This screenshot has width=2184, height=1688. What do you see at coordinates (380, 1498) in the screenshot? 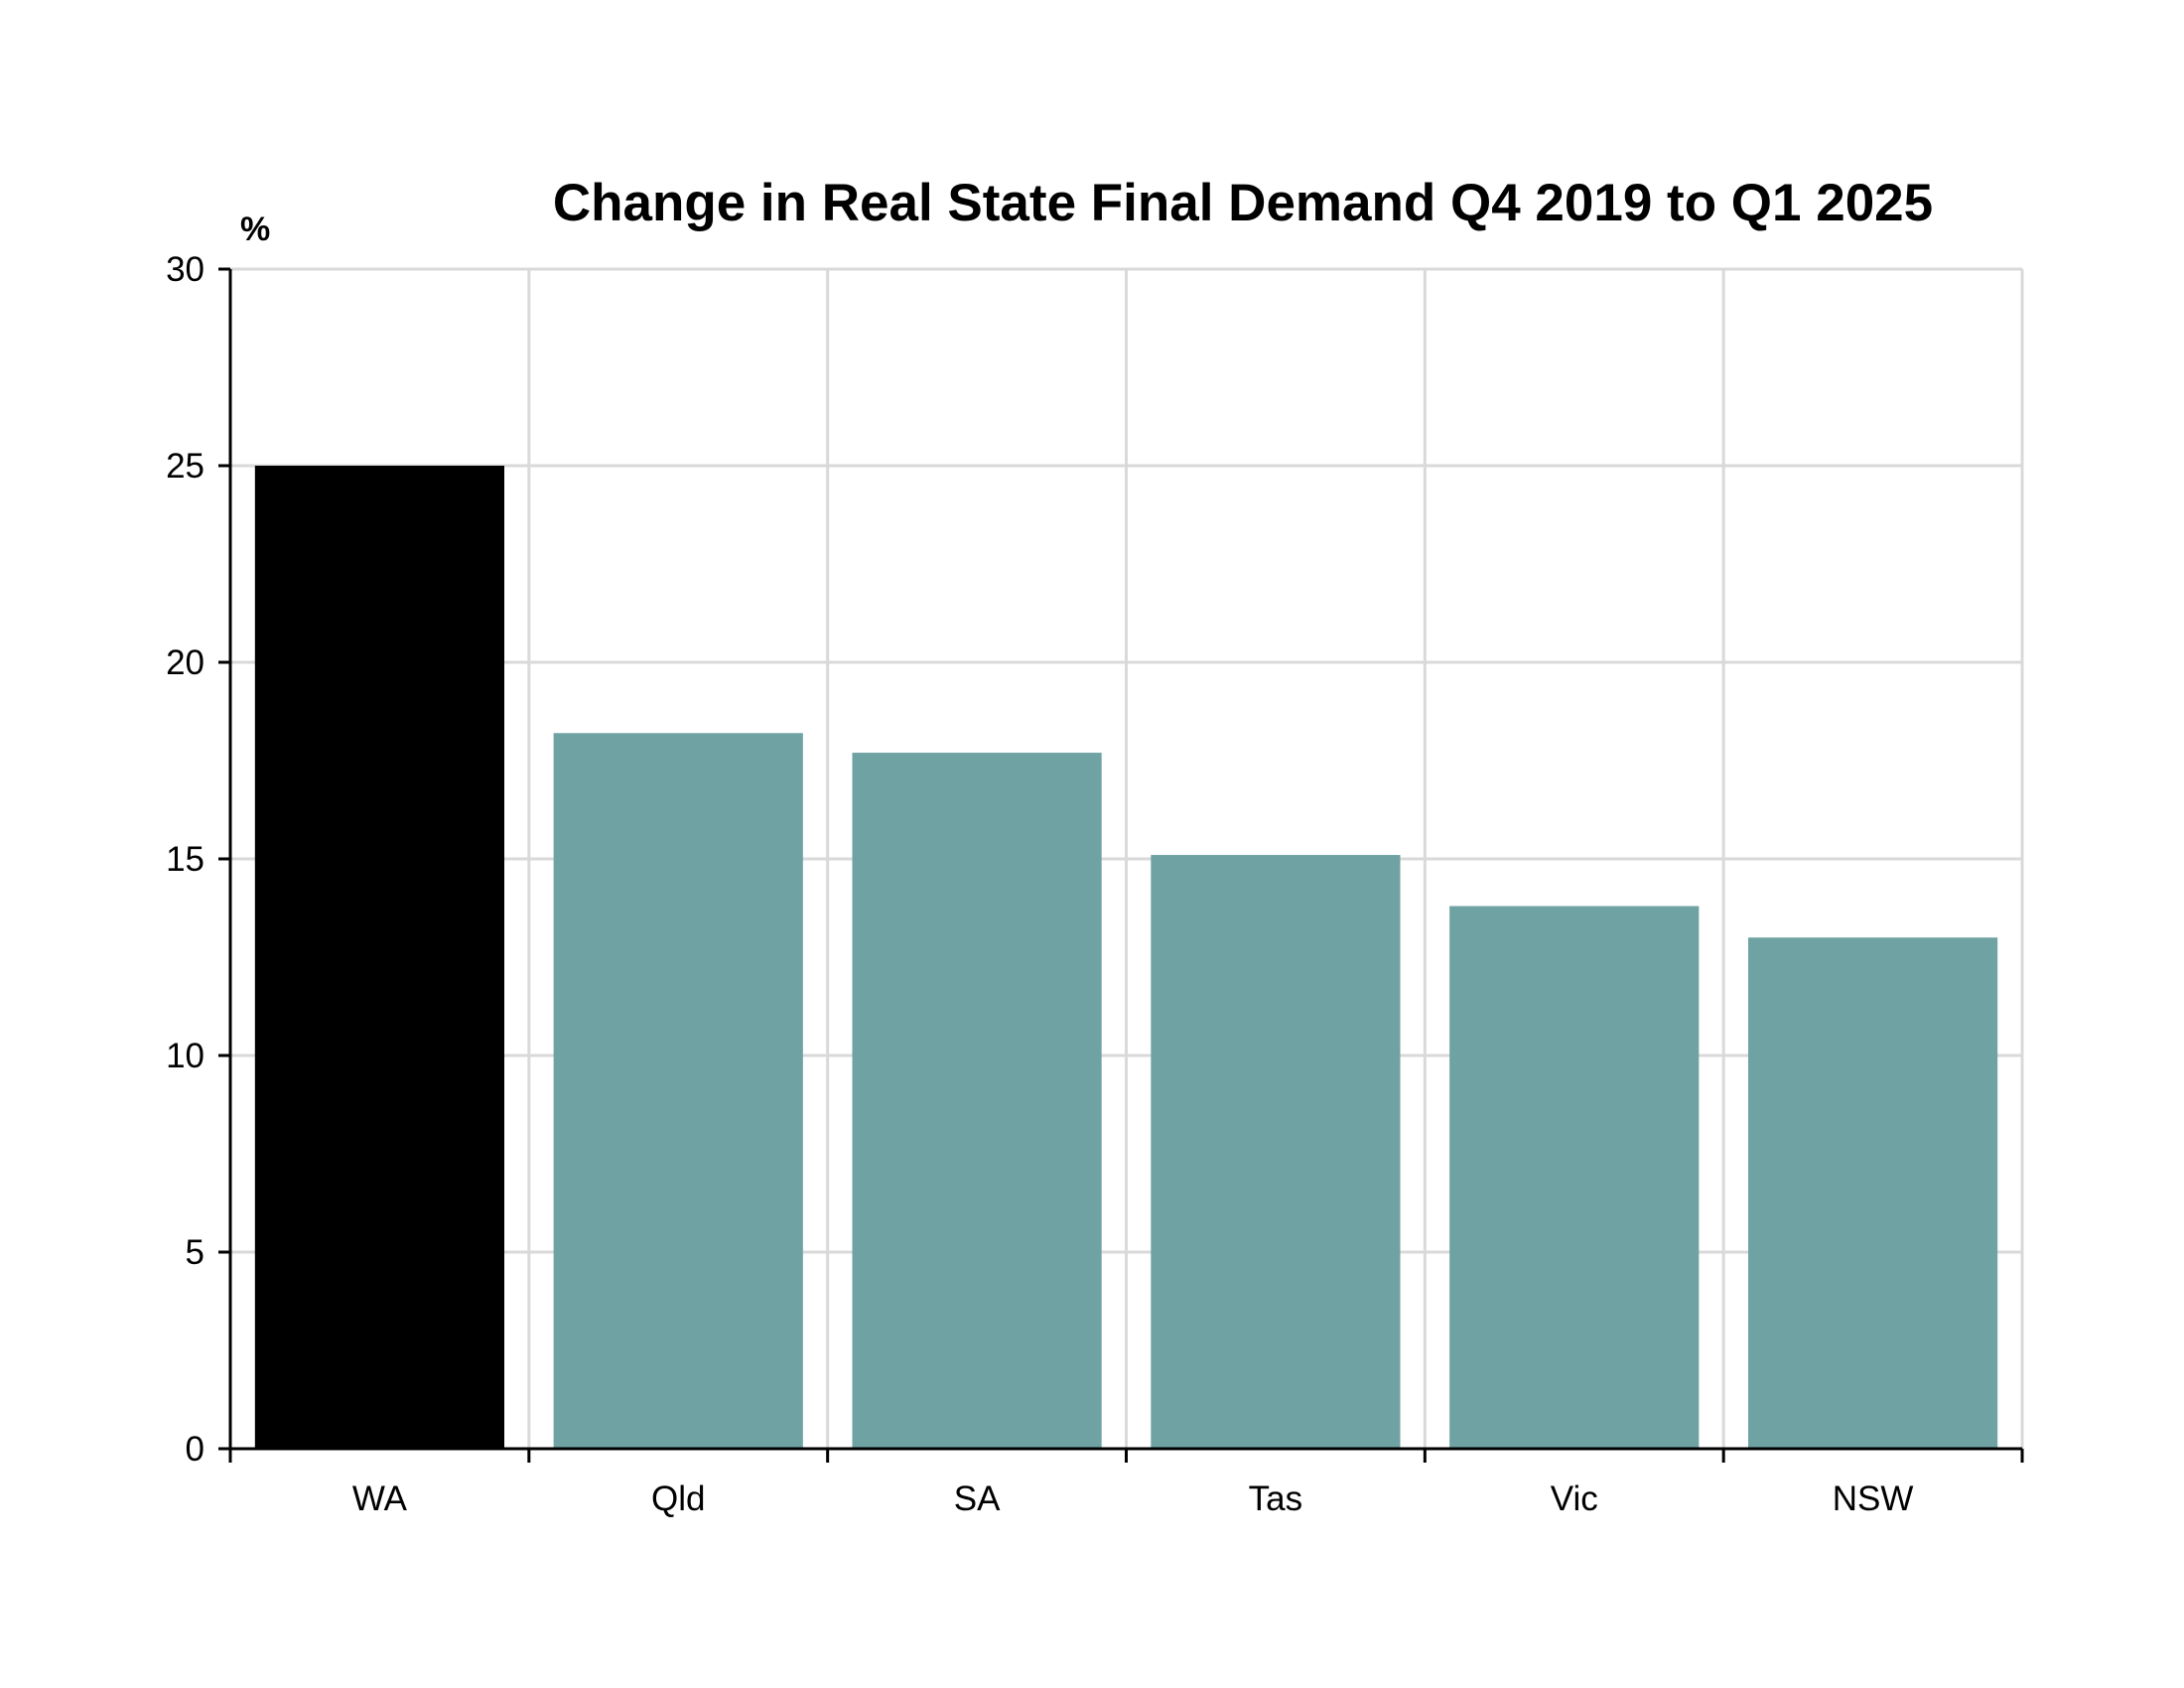
I see `x-tick-label: WA` at bounding box center [380, 1498].